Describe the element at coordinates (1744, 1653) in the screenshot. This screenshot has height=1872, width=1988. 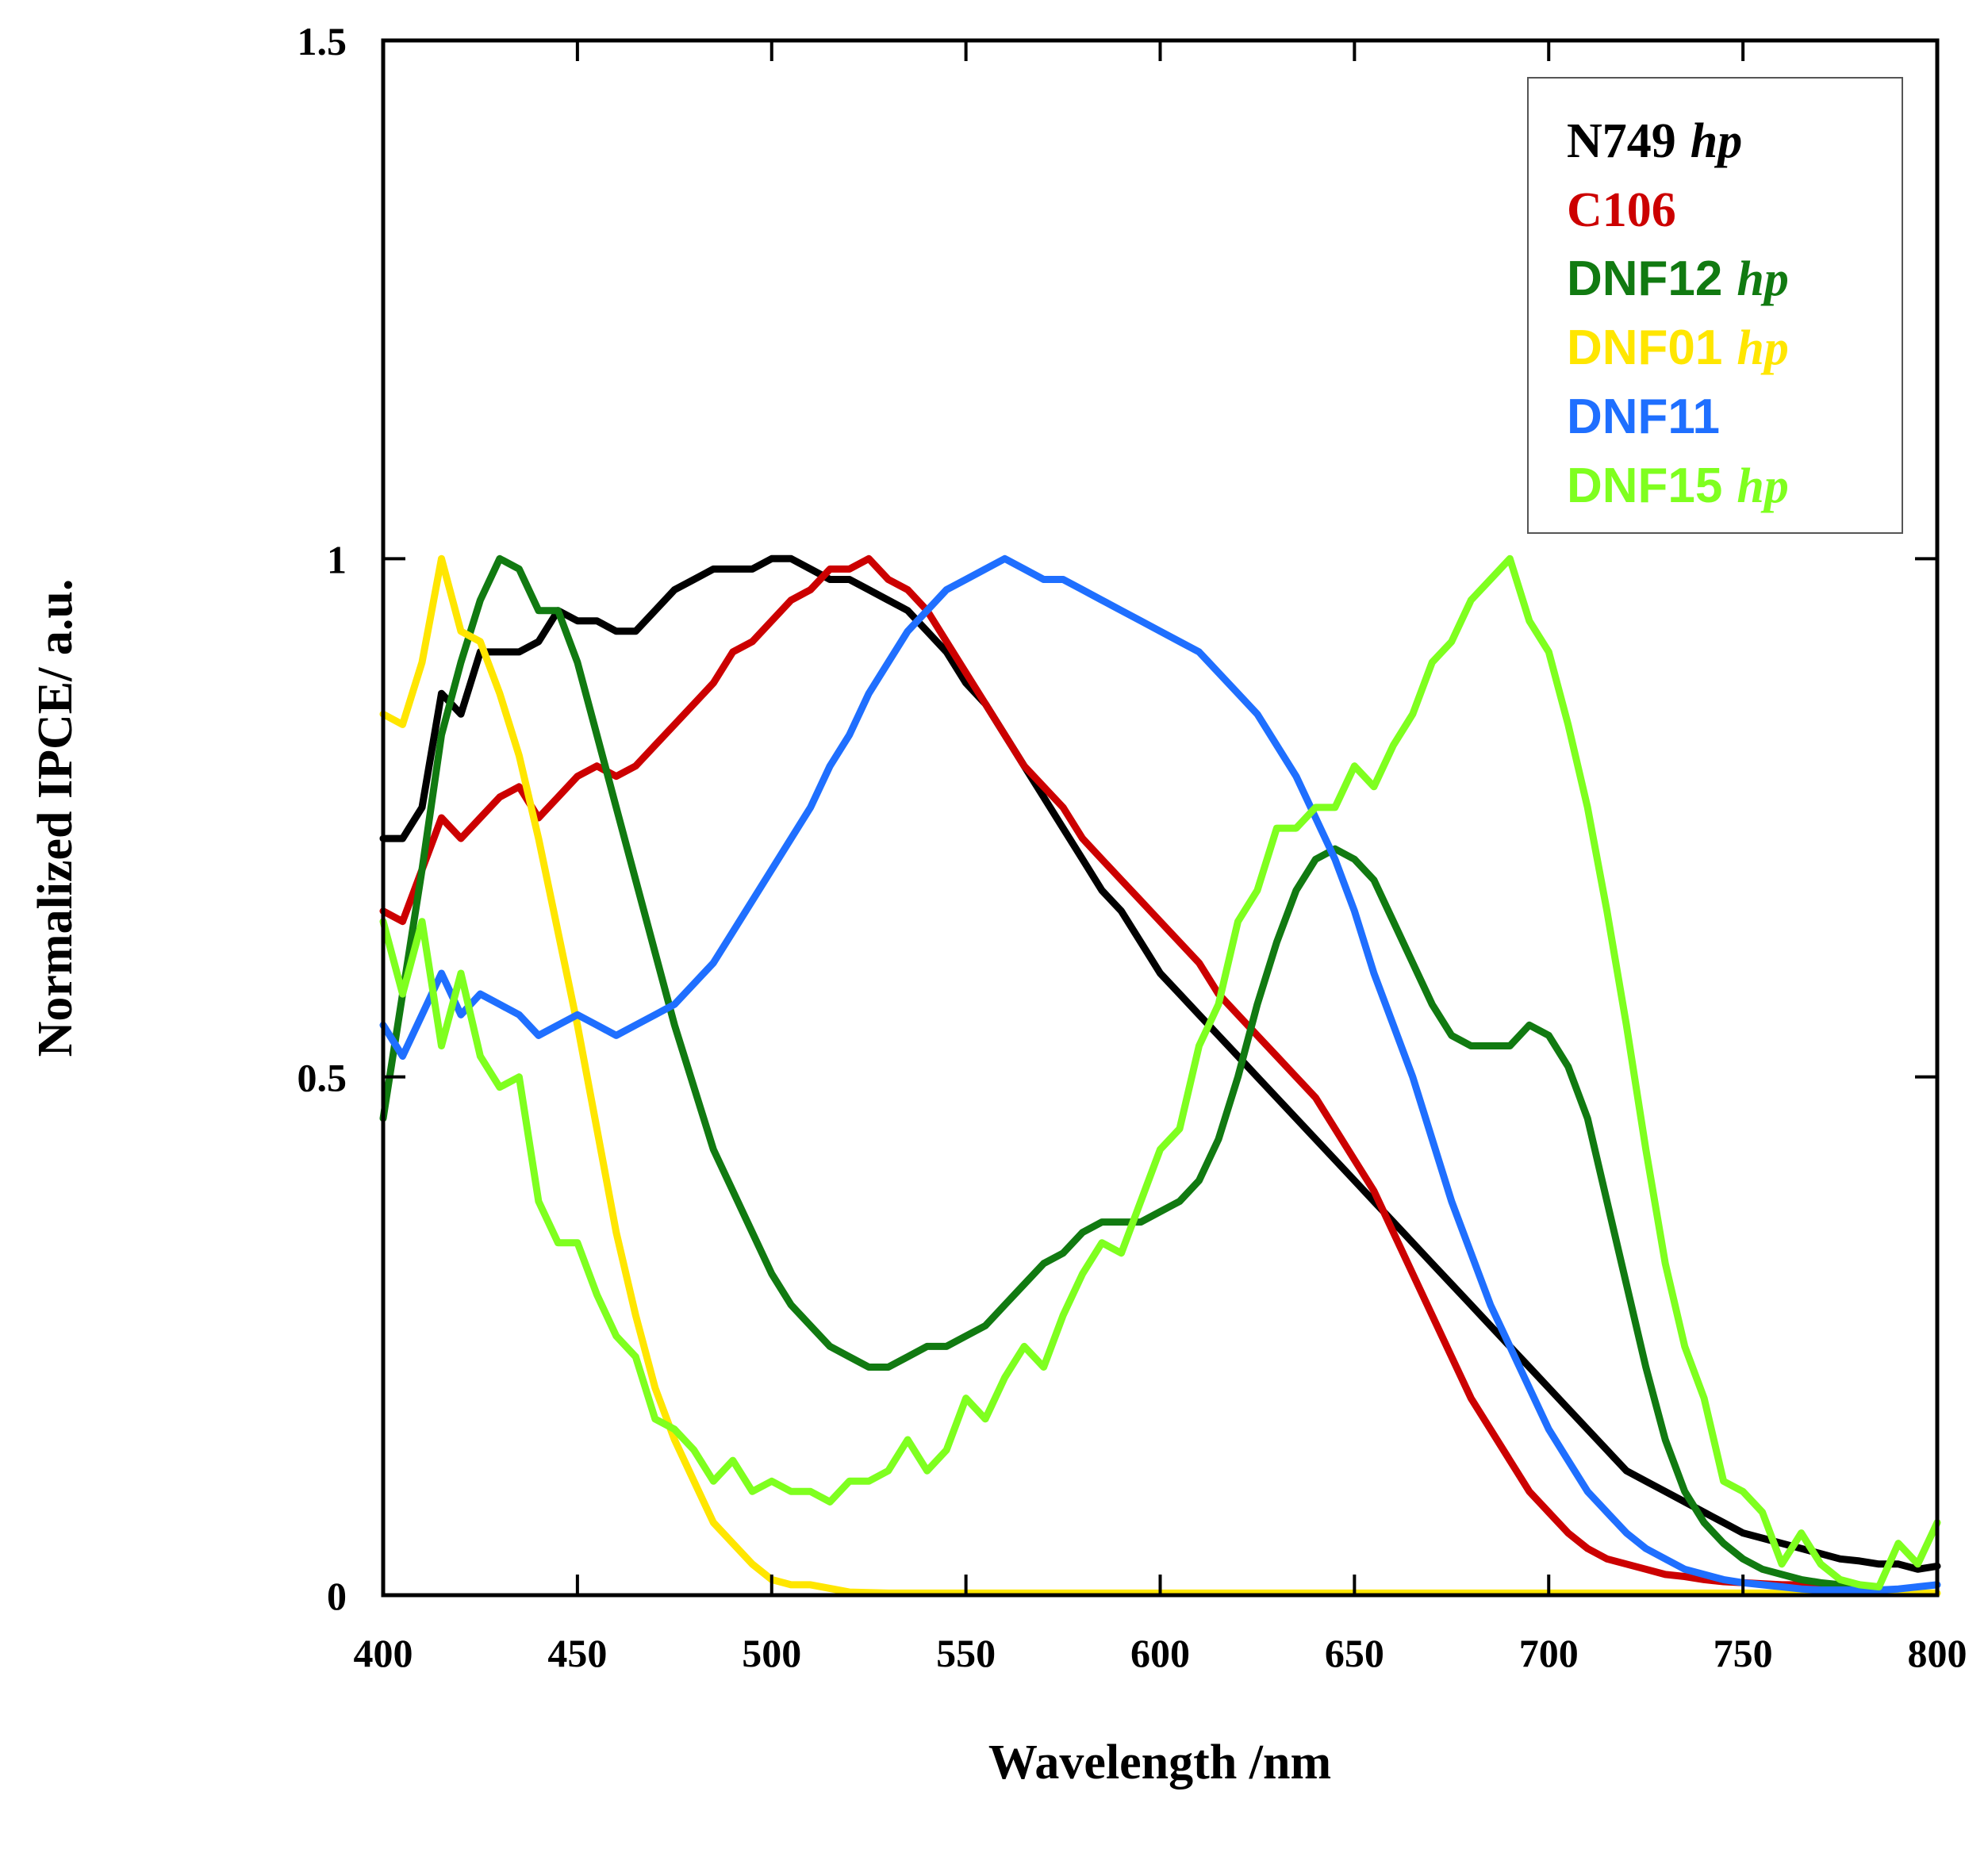
I see `x-tick-label: 750` at that location.